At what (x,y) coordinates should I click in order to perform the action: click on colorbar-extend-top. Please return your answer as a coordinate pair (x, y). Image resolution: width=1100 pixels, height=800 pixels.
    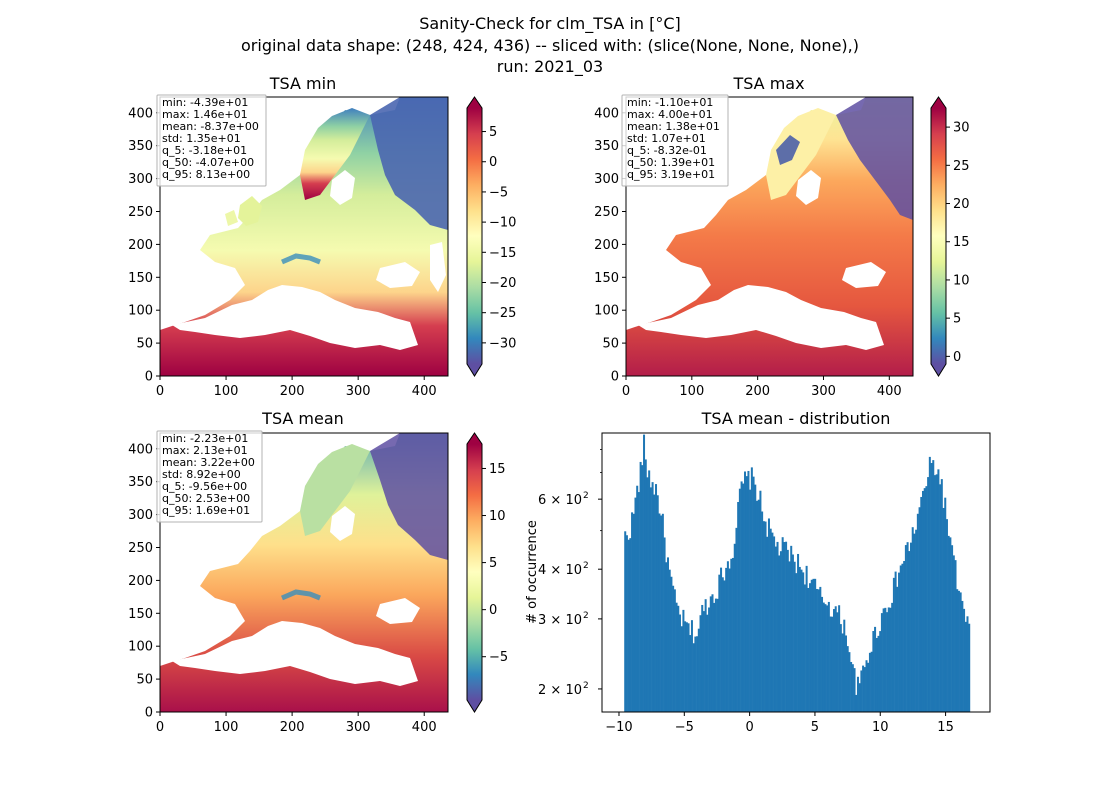
    Looking at the image, I should click on (474, 102).